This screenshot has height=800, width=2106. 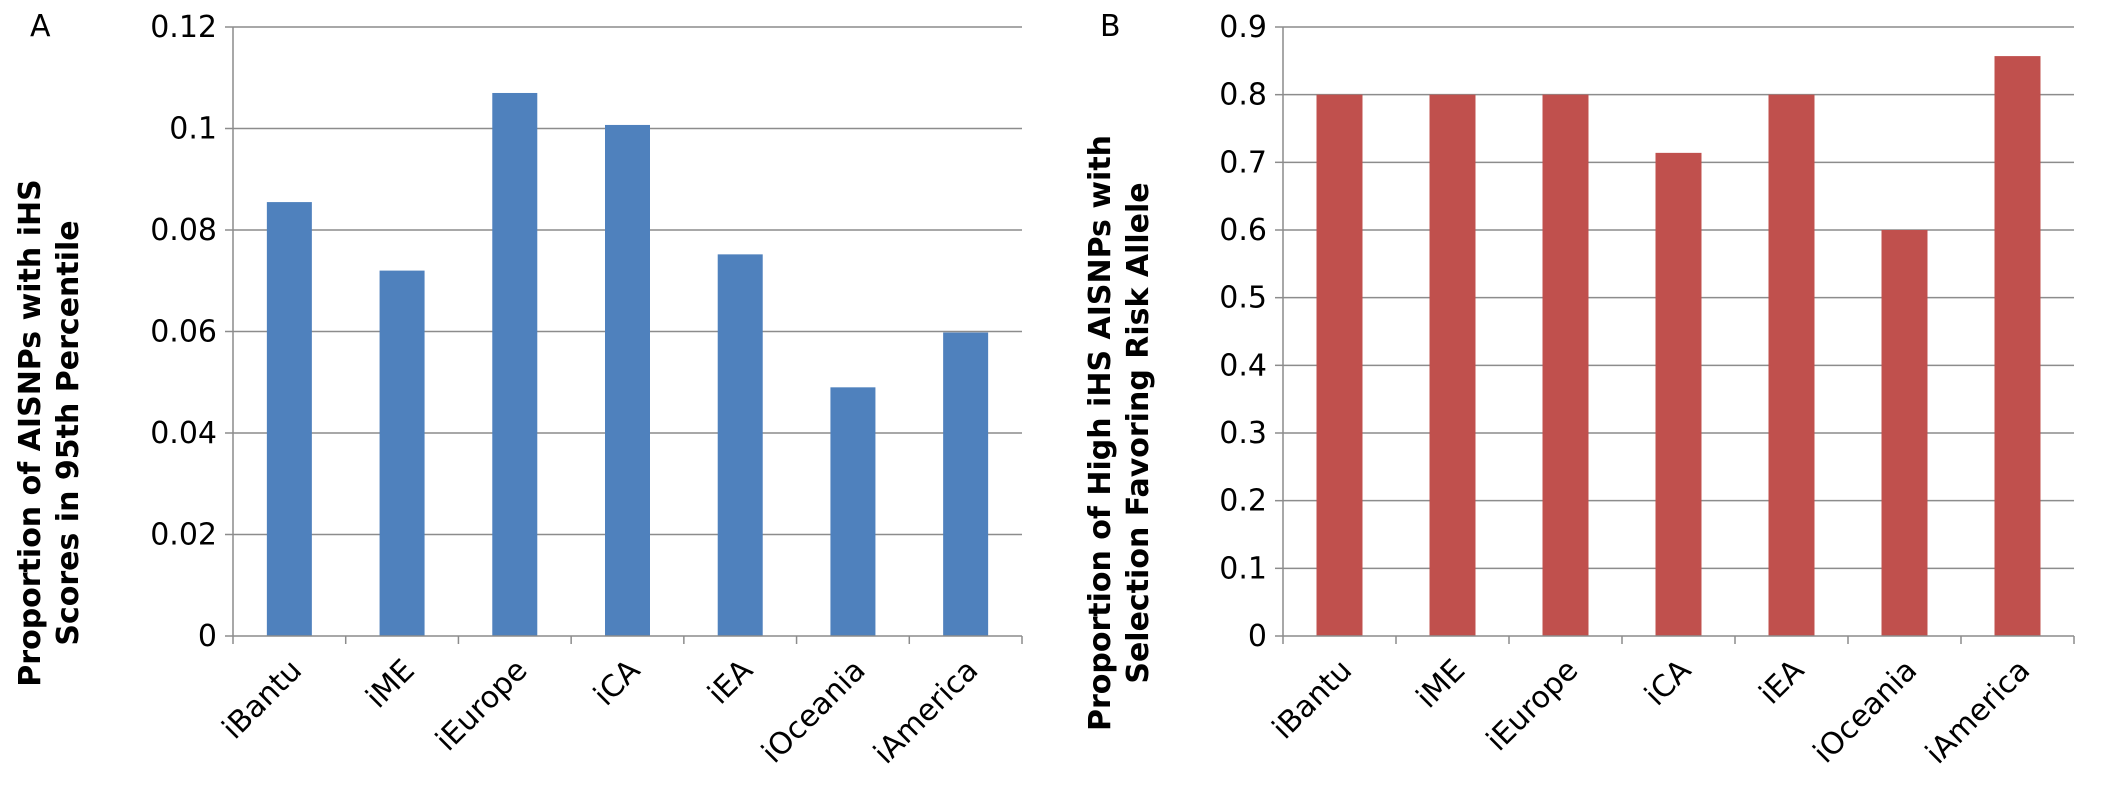 What do you see at coordinates (1339, 365) in the screenshot?
I see `bar-b-iBantu` at bounding box center [1339, 365].